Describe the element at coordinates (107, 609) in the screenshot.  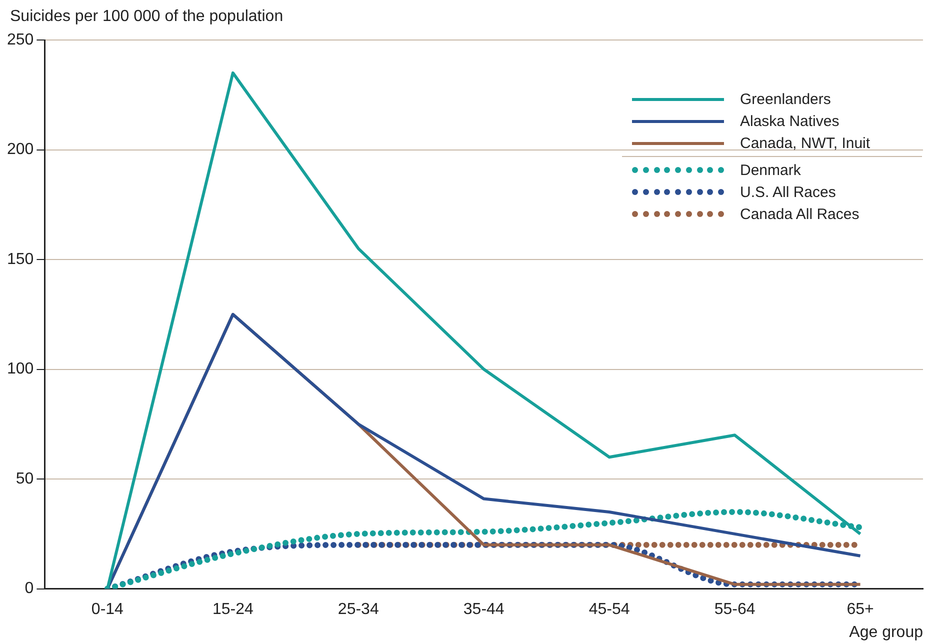
I see `x-tick-label: 0-14` at that location.